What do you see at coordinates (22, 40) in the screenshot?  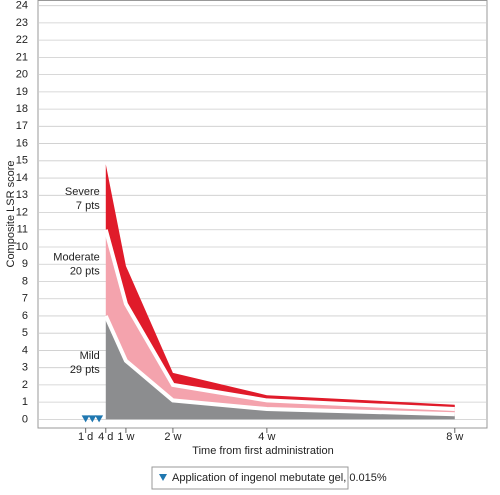 I see `y-tick-label: 22` at bounding box center [22, 40].